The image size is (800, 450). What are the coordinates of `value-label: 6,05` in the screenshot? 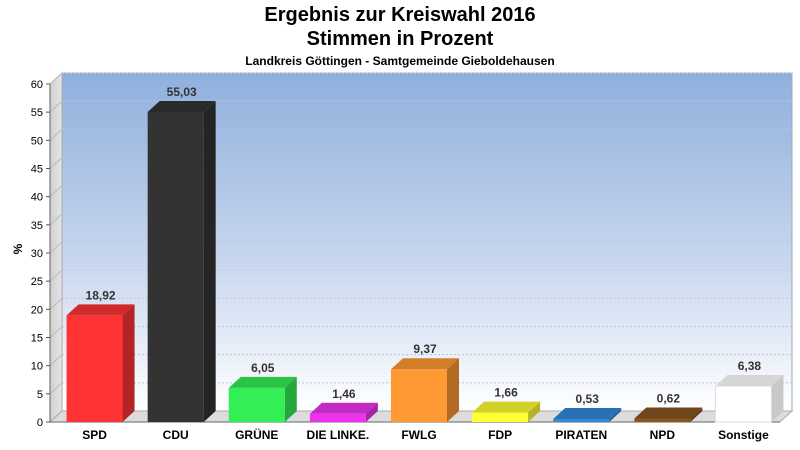 It's located at (263, 368).